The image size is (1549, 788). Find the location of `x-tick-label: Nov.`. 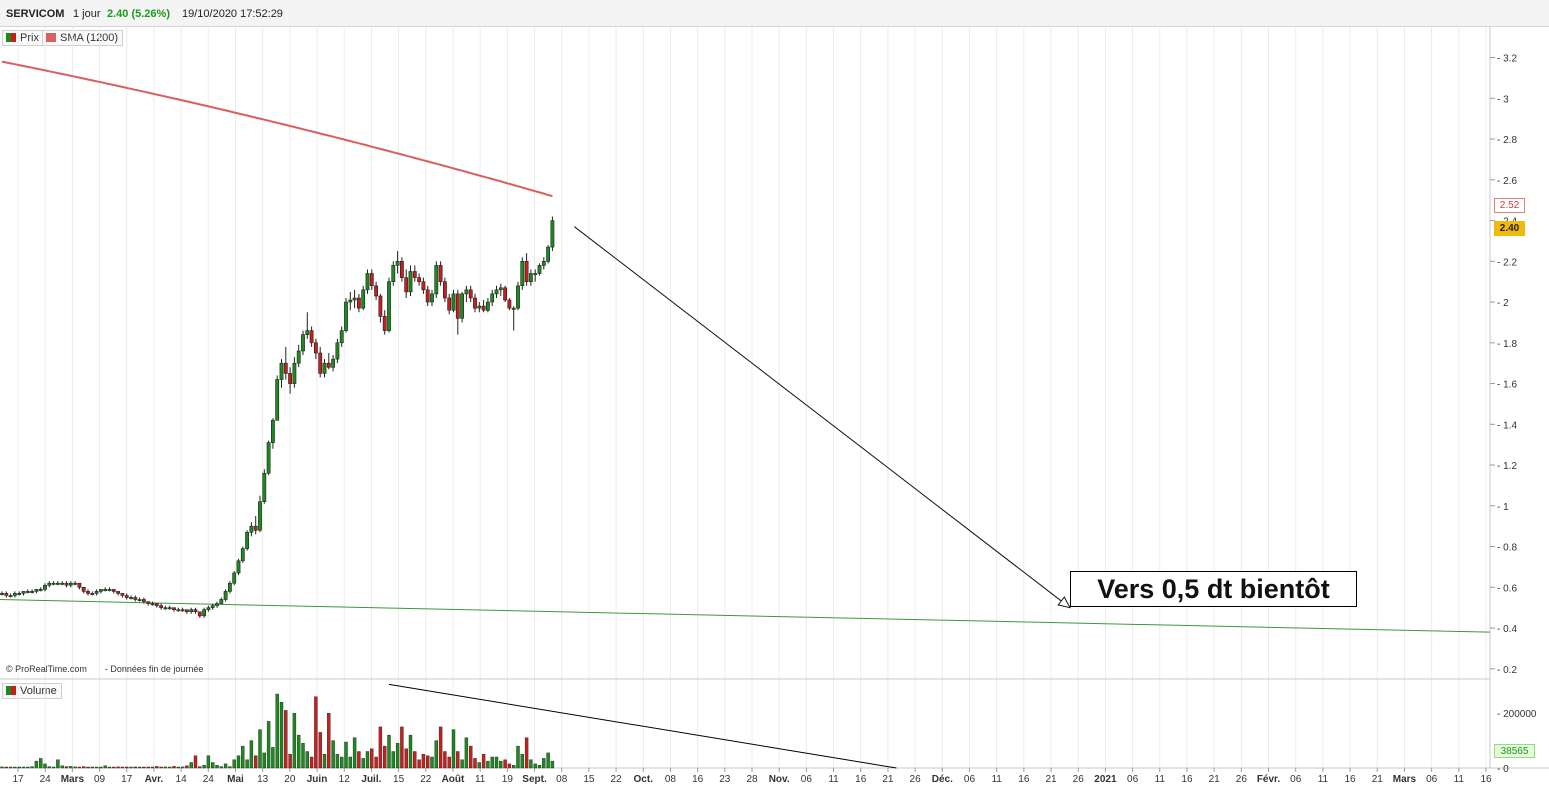

x-tick-label: Nov. is located at coordinates (779, 779).